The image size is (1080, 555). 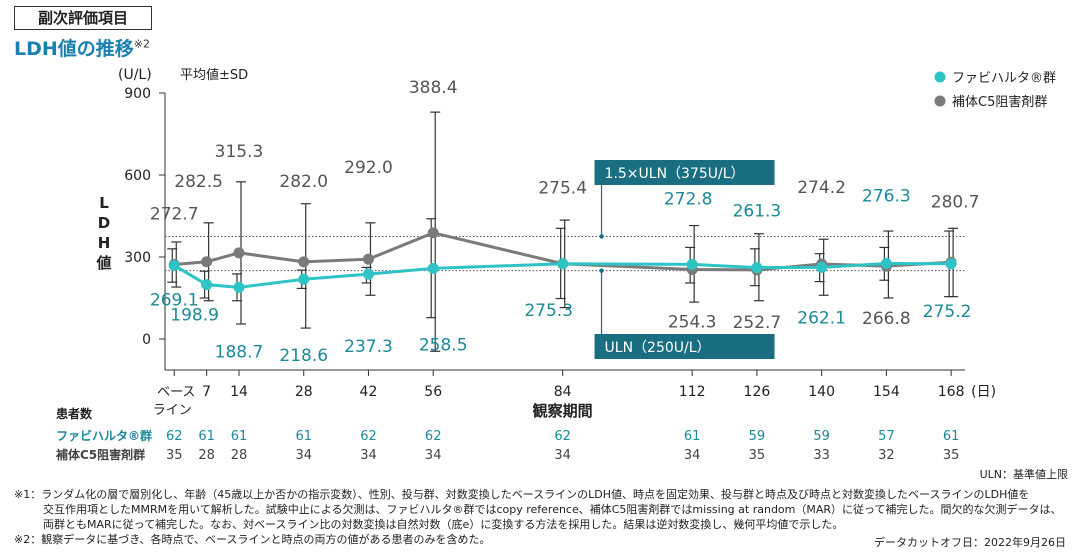 I want to click on patients-row-label: 補体C5阻害剤群, so click(x=100, y=454).